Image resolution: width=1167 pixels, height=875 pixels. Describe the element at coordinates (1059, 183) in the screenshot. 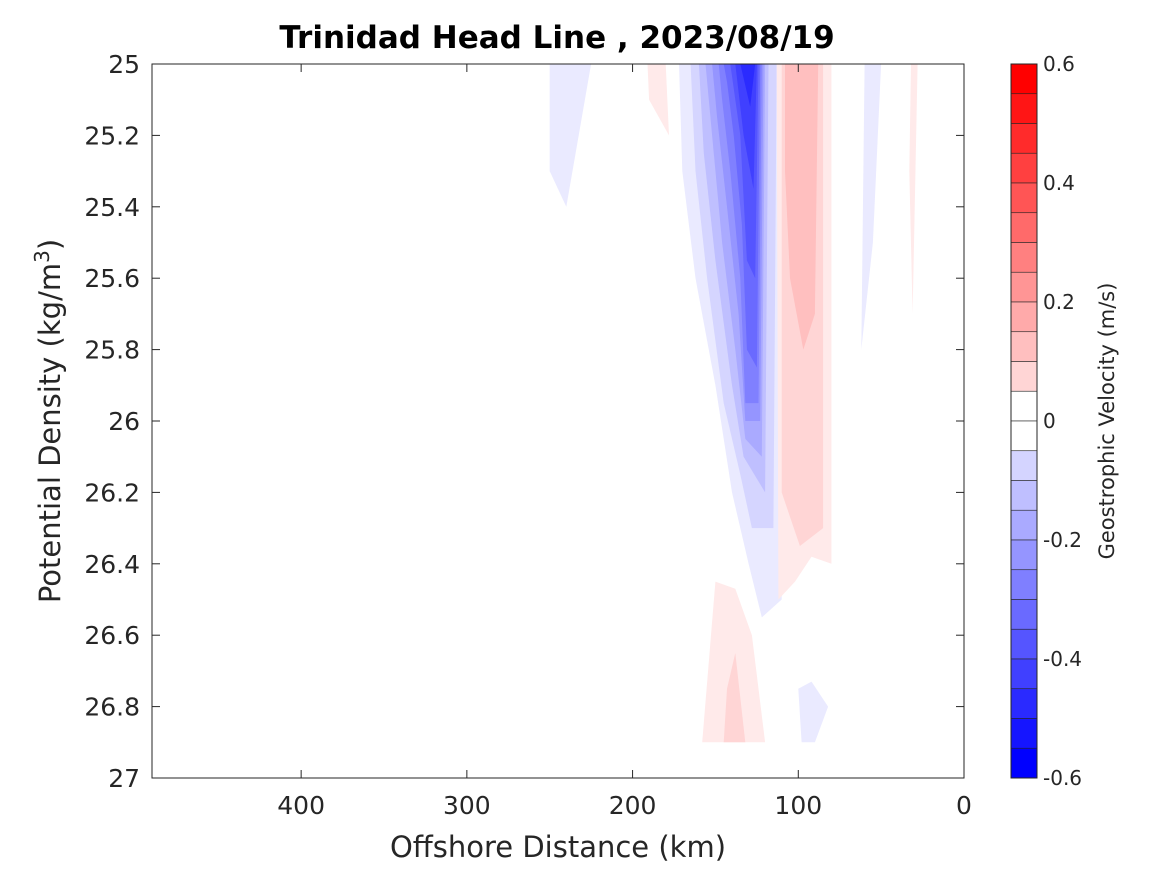

I see `colorbar-tick-label: 0.4` at that location.